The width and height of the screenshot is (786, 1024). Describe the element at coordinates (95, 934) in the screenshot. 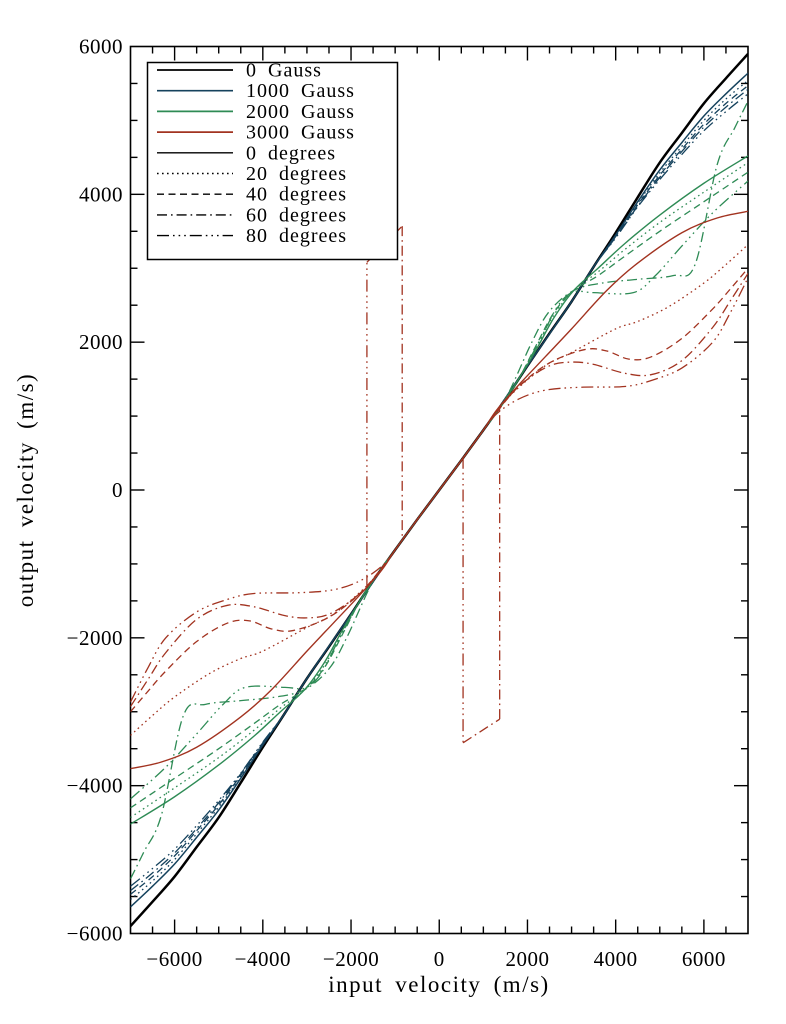

I see `y-tick-label: −6000` at that location.